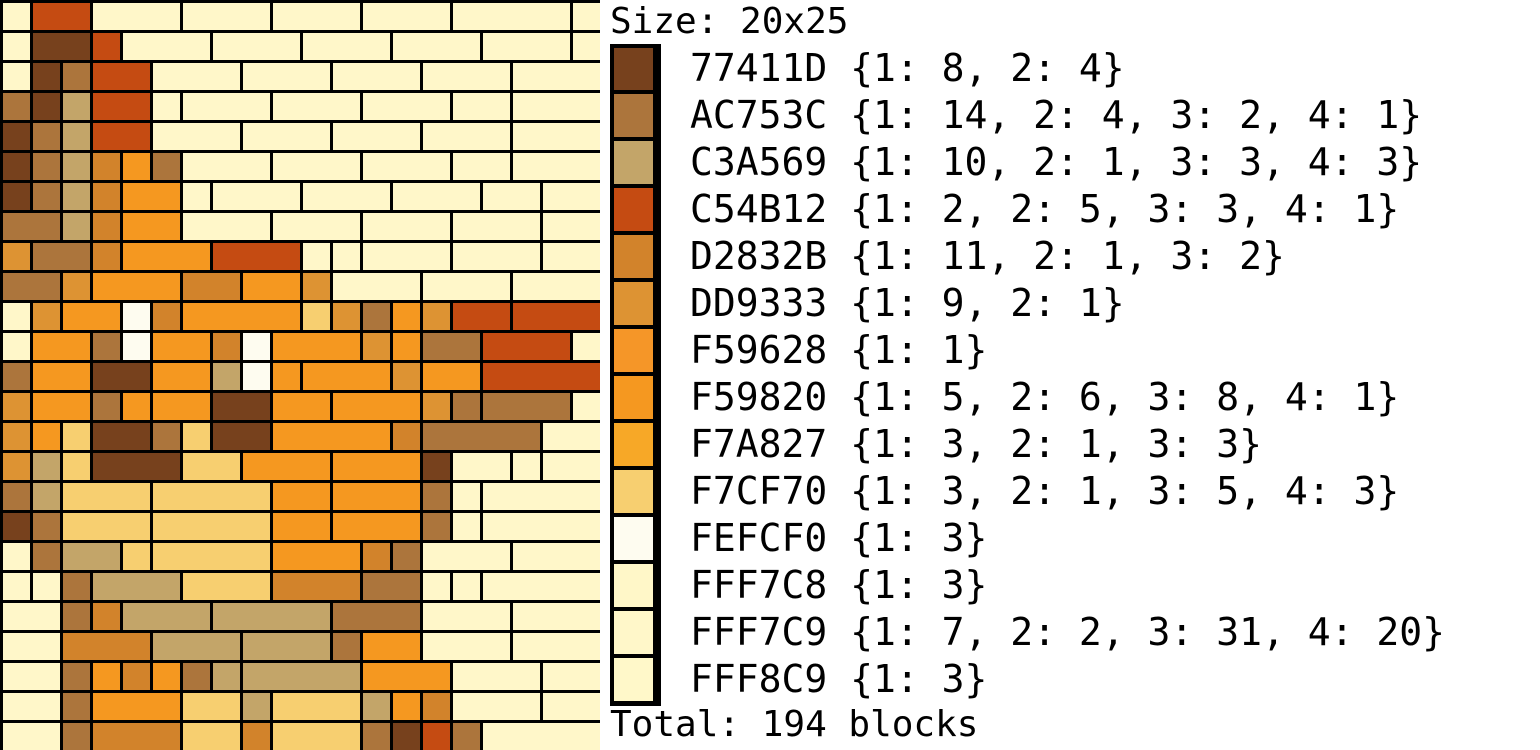 Image resolution: width=1540 pixels, height=750 pixels. Describe the element at coordinates (1075, 397) in the screenshot. I see `legend-row: F59820 {1: 5, 2: 6, 3: 8, 4: 1}` at that location.